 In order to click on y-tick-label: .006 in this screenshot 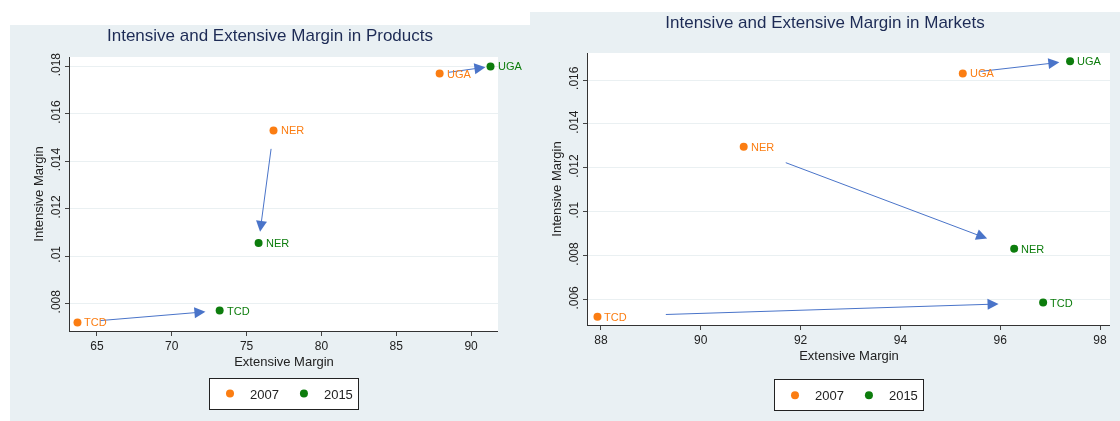, I will do `click(574, 297)`.